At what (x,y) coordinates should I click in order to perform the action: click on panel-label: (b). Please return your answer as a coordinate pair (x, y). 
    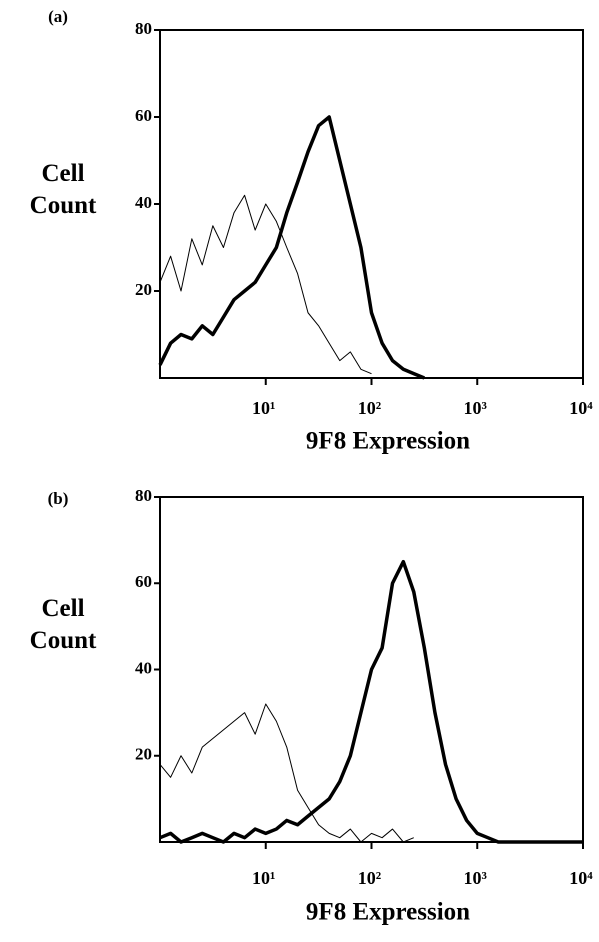
    Looking at the image, I should click on (58, 498).